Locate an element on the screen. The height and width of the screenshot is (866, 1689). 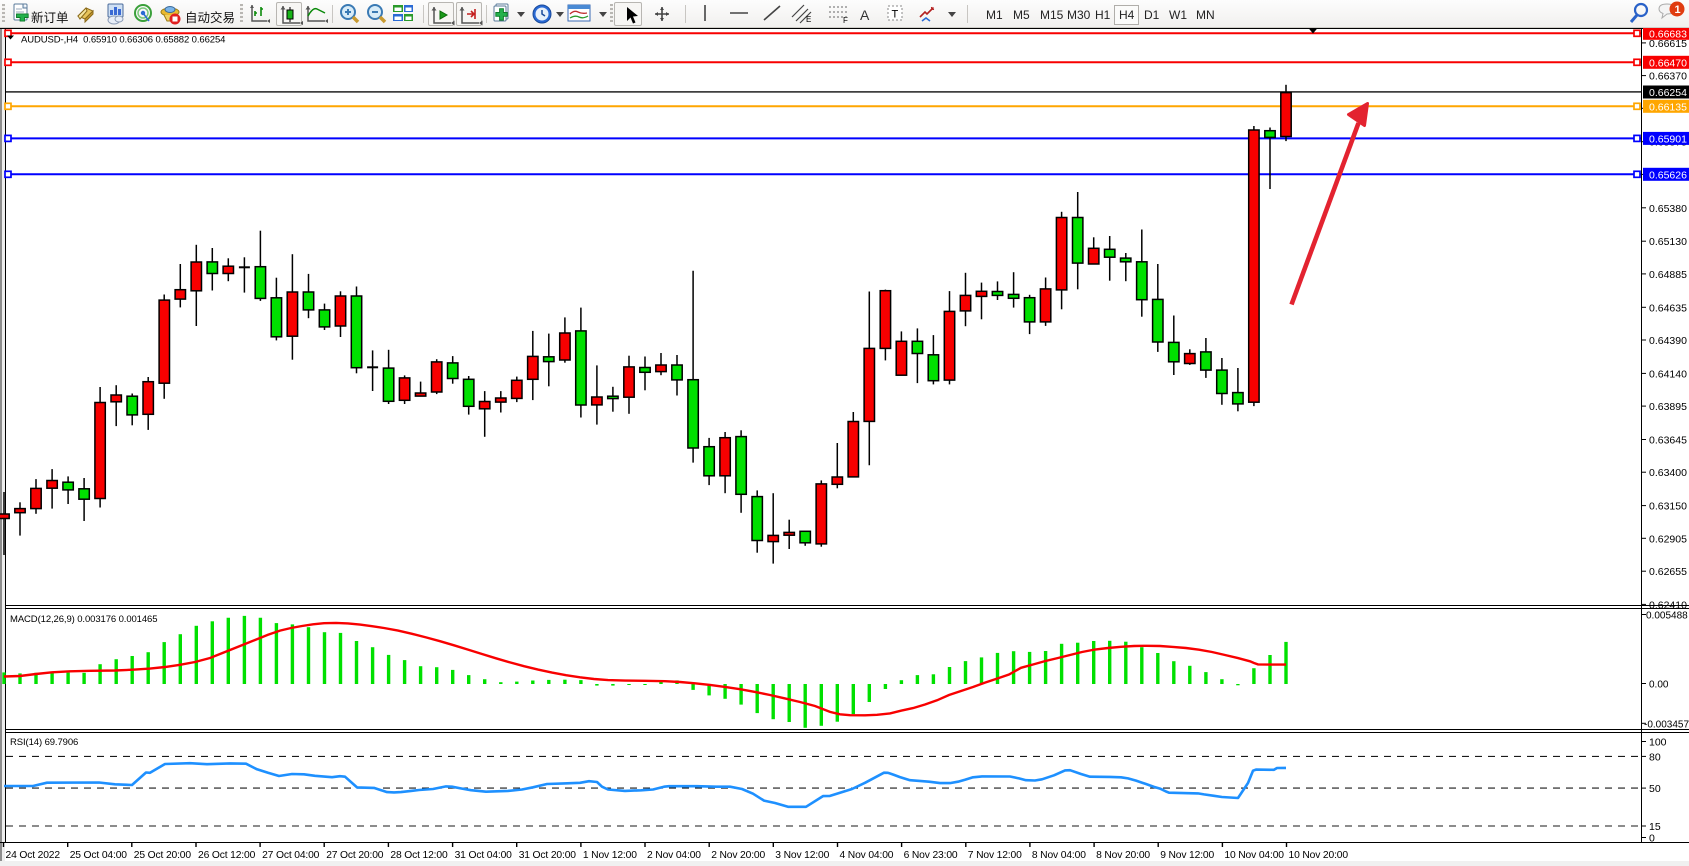
svg-text: 80 is located at coordinates (1655, 757).